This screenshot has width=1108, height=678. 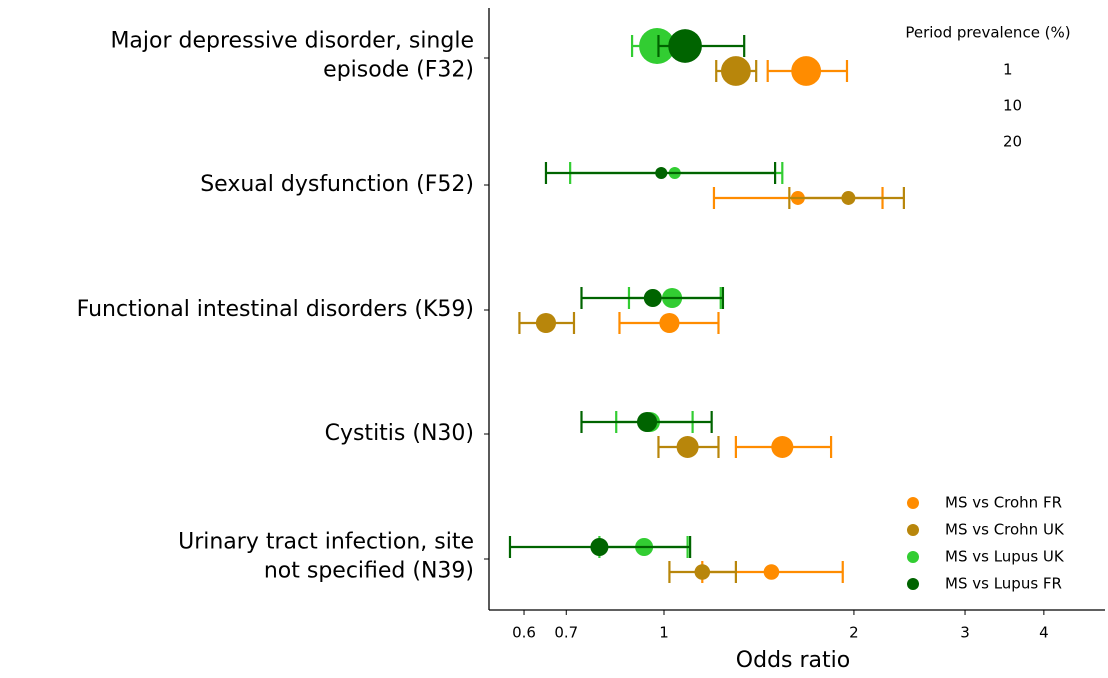 I want to click on size-legend-label: 20, so click(x=1012, y=142).